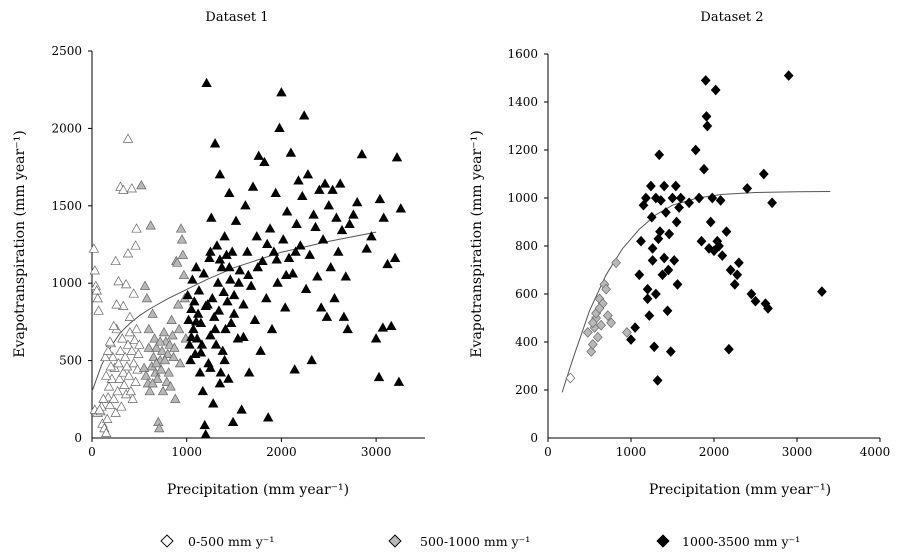 Image resolution: width=897 pixels, height=557 pixels. Describe the element at coordinates (717, 448) in the screenshot. I see `x-axis: 0 1000 2000 3000 4000` at that location.